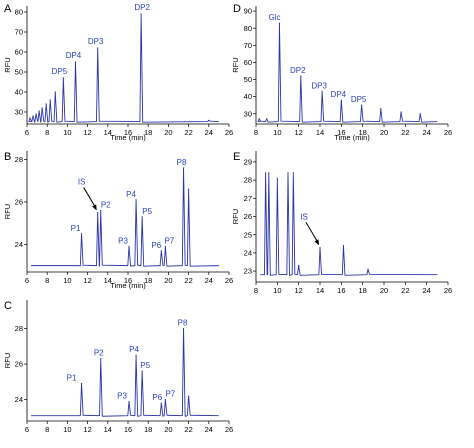 The width and height of the screenshot is (474, 448). What do you see at coordinates (248, 62) in the screenshot?
I see `y-tick-label: 60` at bounding box center [248, 62].